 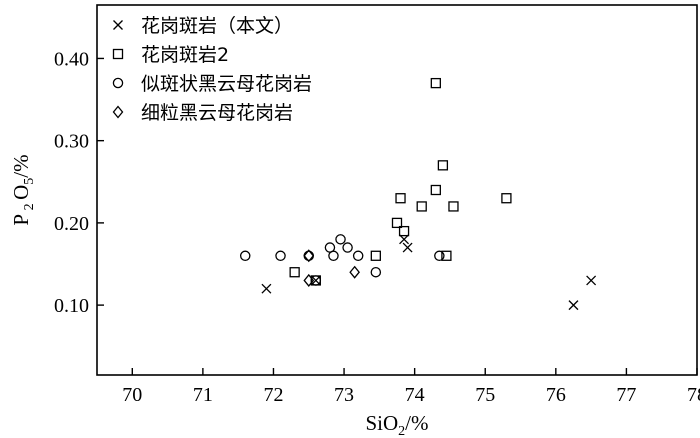 I want to click on y-axis-title: P 2 O5/%, so click(x=23, y=189).